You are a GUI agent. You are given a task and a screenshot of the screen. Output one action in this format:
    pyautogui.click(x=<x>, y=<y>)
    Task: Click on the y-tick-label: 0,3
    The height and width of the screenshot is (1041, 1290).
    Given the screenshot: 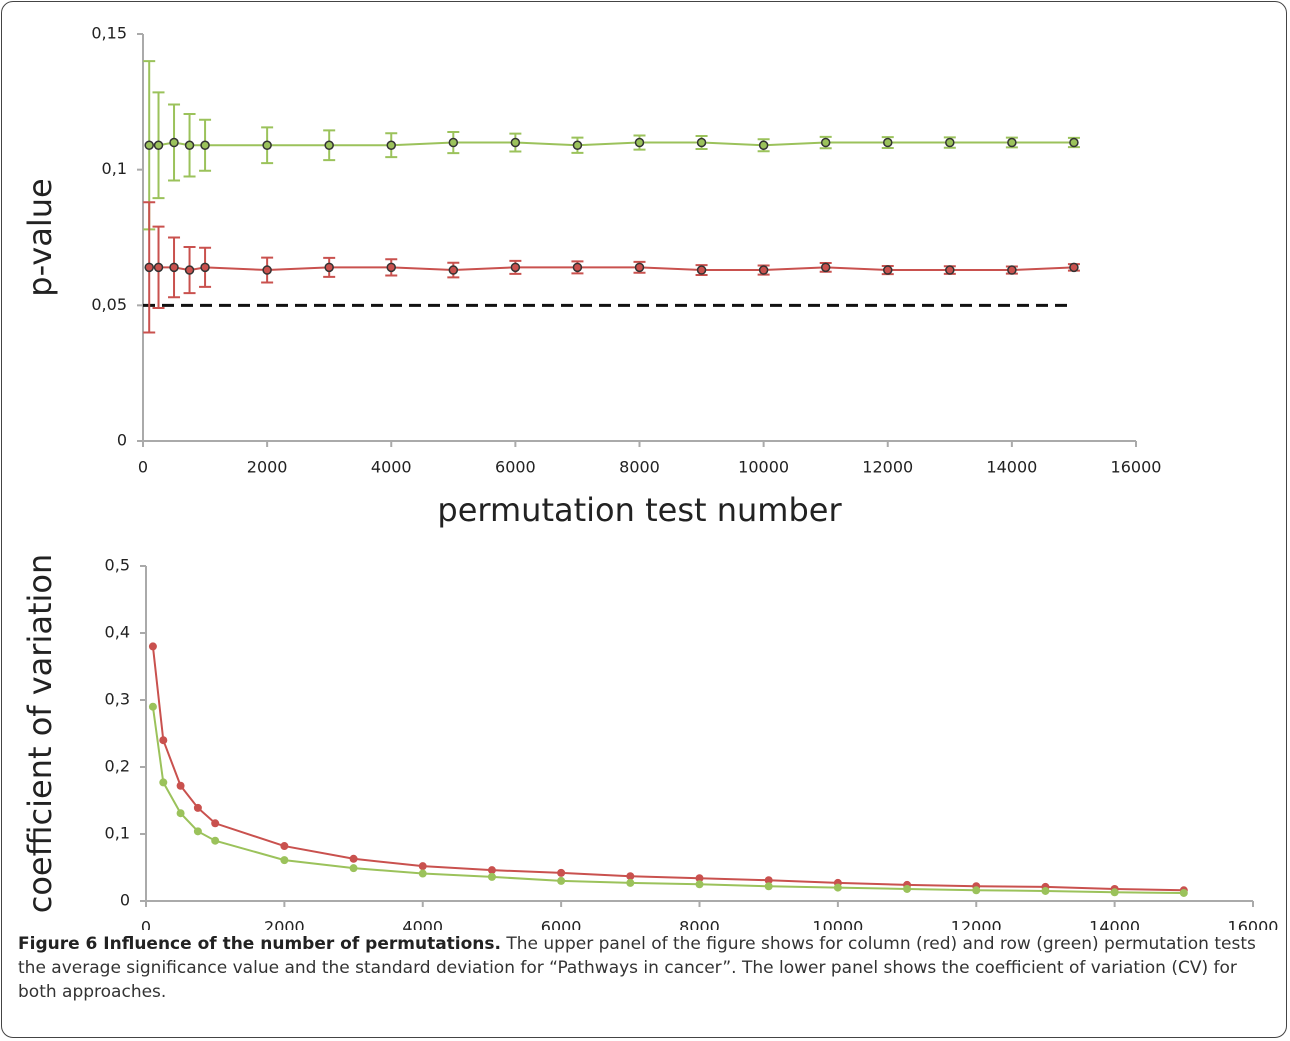 What is the action you would take?
    pyautogui.click(x=117, y=699)
    